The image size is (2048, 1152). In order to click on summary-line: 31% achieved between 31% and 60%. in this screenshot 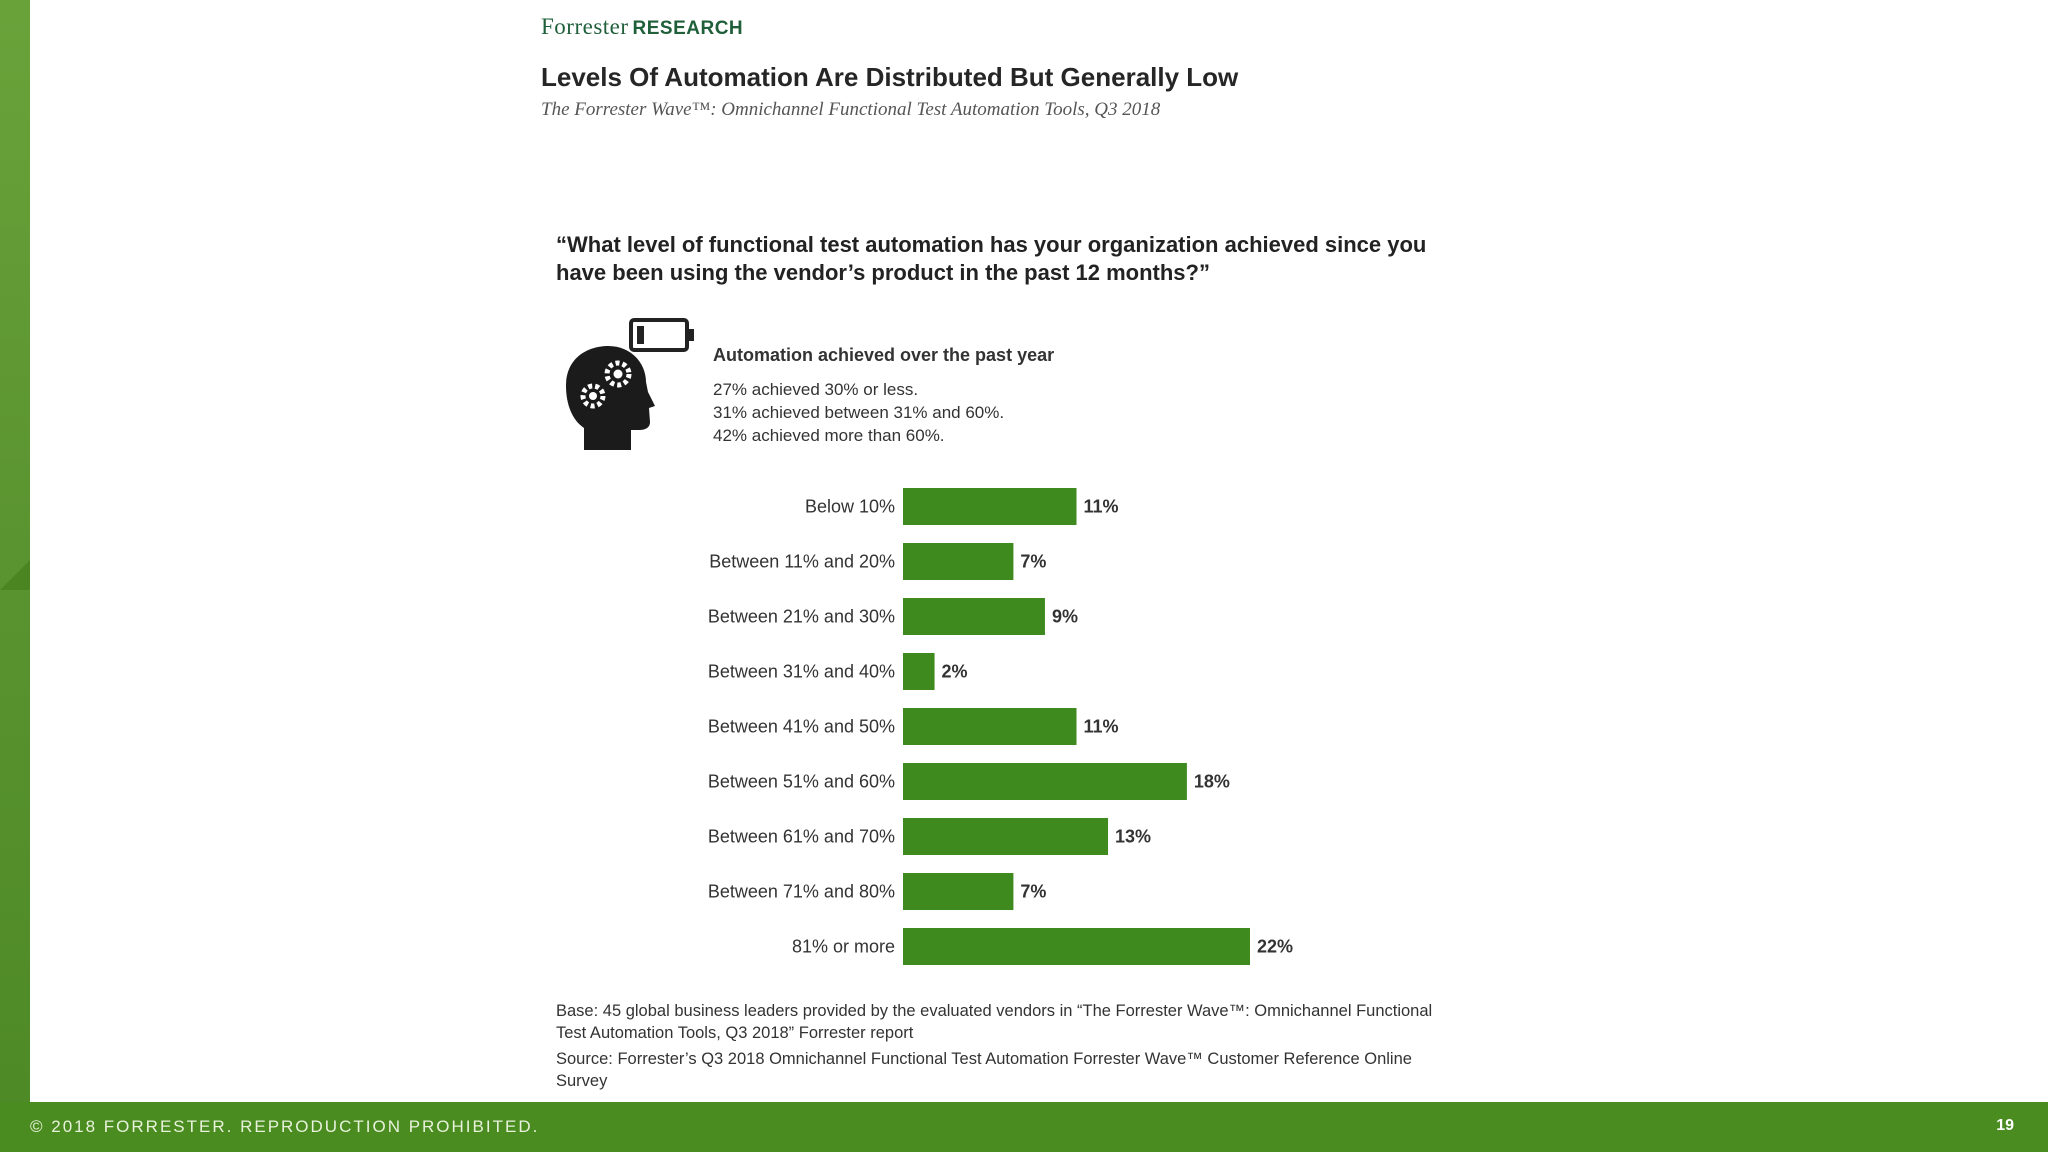, I will do `click(859, 412)`.